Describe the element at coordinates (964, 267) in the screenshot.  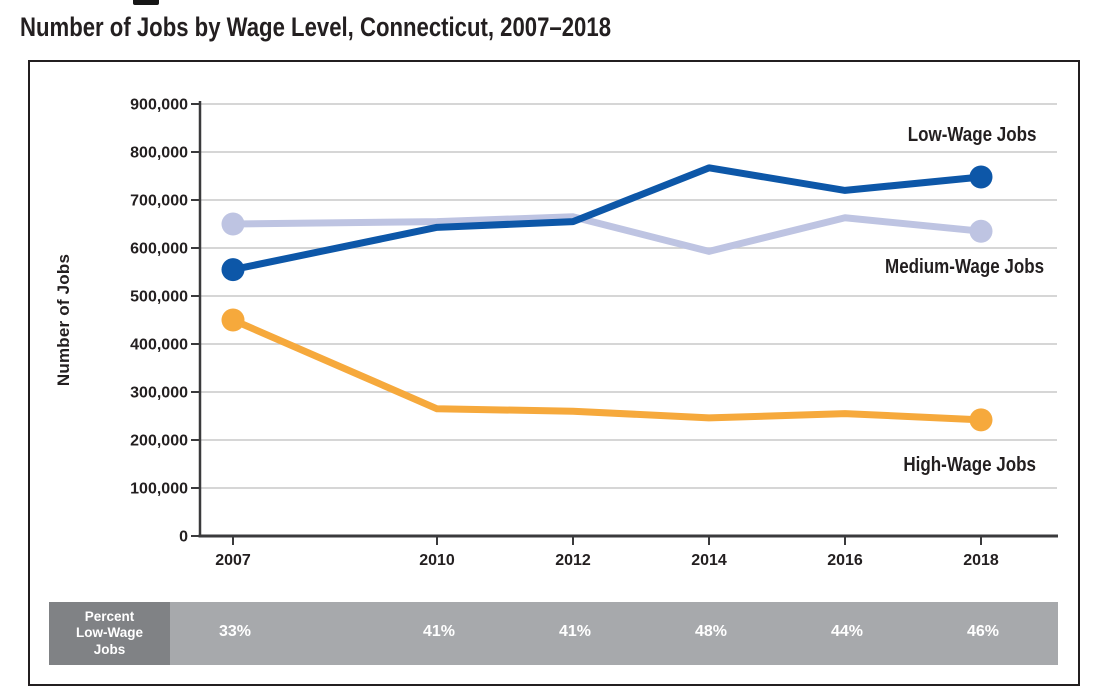
I see `series-label-medium-wage-jobs: Medium-Wage Jobs` at that location.